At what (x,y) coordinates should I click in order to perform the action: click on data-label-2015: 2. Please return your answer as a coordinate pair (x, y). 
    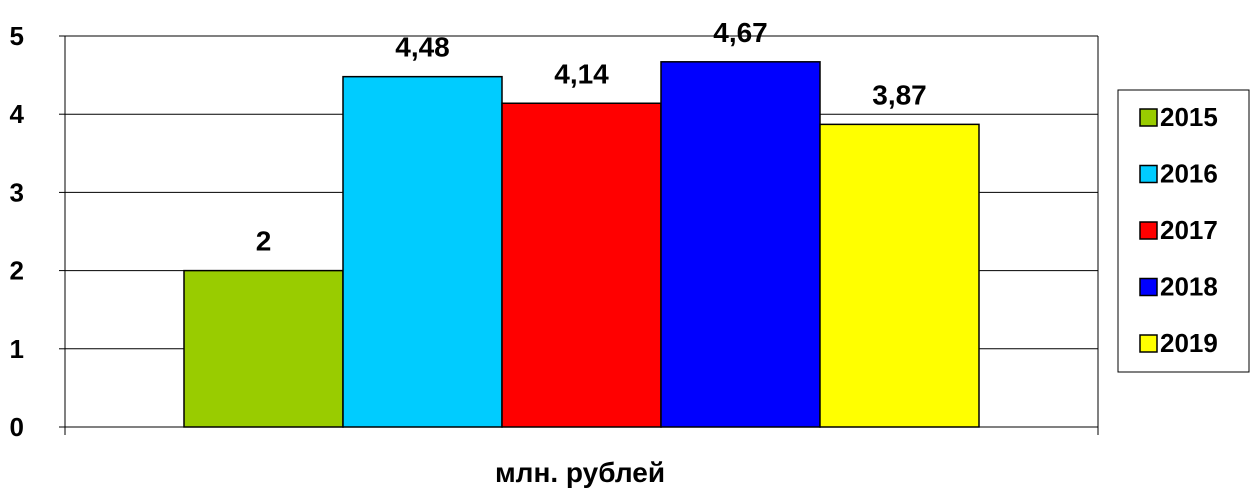
    Looking at the image, I should click on (264, 241).